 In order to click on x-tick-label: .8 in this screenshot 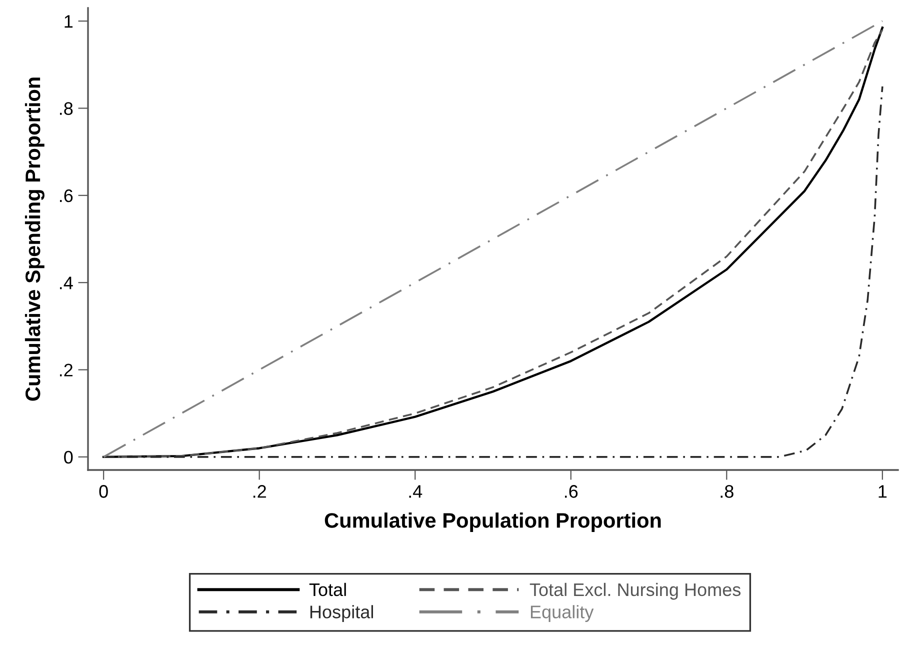, I will do `click(727, 491)`.